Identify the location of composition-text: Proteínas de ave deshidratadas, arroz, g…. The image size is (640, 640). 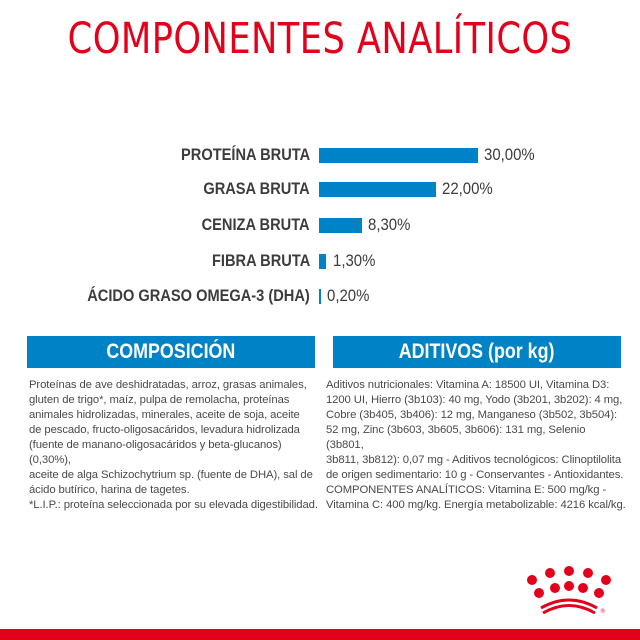
(176, 445).